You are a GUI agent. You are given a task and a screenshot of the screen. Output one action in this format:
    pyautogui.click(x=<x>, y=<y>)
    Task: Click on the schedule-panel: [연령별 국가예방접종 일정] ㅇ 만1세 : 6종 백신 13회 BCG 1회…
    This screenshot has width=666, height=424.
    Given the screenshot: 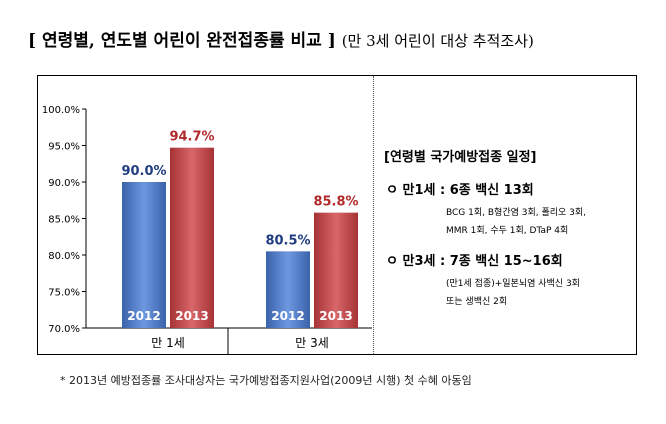 What is the action you would take?
    pyautogui.click(x=509, y=228)
    